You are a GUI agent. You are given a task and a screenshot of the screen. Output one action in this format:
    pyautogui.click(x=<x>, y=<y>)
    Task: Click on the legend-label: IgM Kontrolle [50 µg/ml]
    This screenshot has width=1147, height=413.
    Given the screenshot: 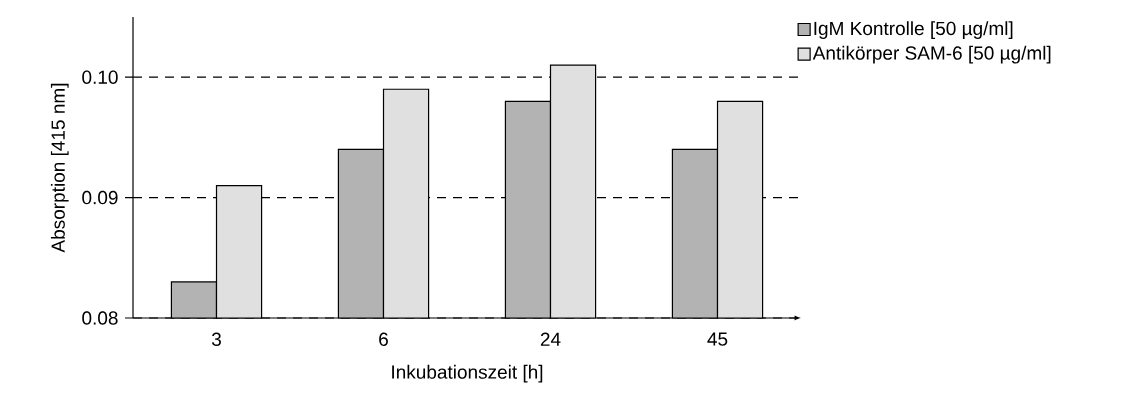 What is the action you would take?
    pyautogui.click(x=913, y=30)
    